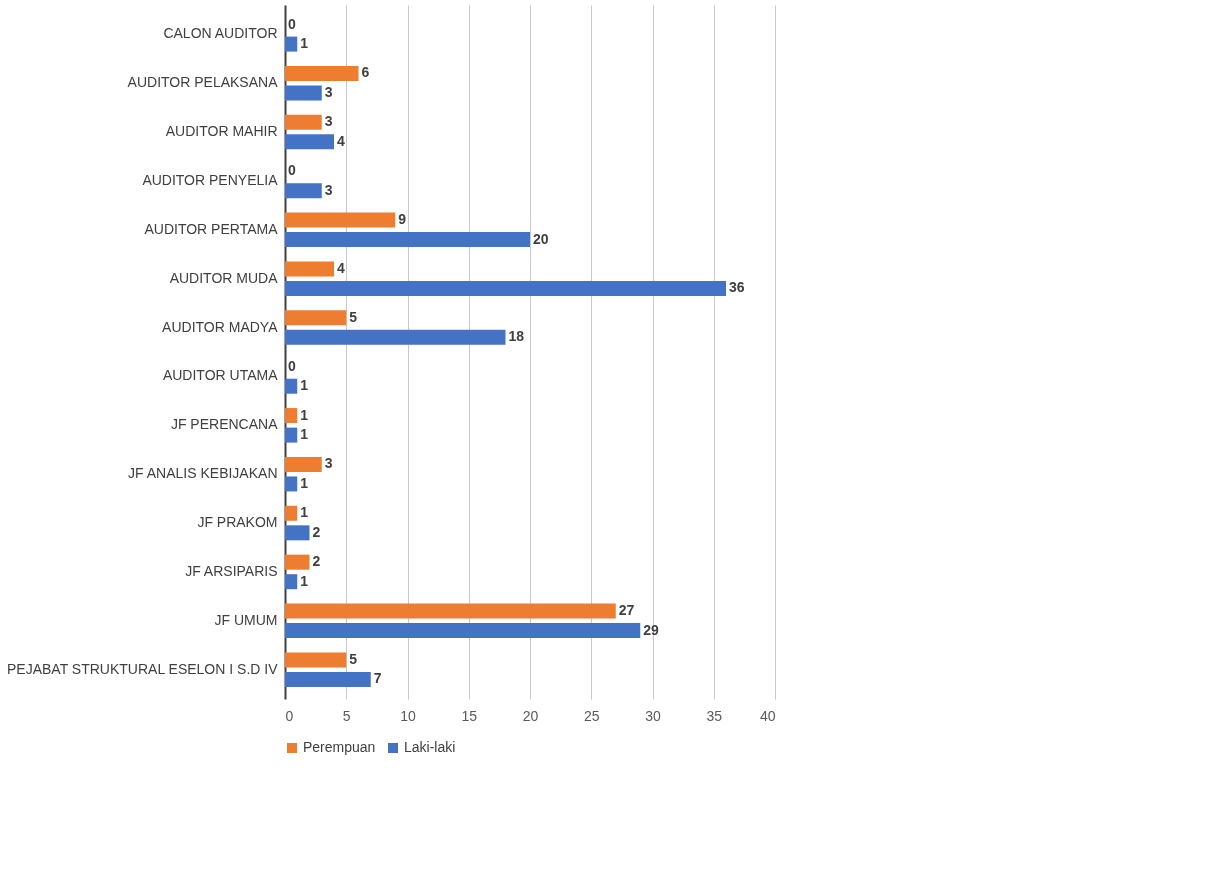 This screenshot has width=1215, height=892. What do you see at coordinates (767, 715) in the screenshot?
I see `x-tick-label: 40` at bounding box center [767, 715].